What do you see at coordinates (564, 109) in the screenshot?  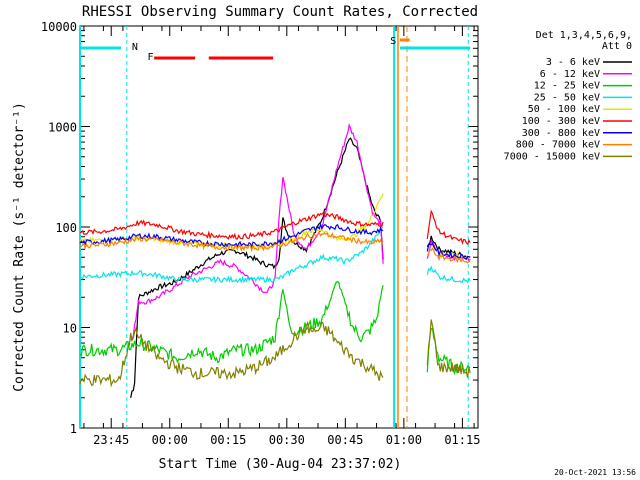 I see `legend-entry-label: 50 - 100 keV` at bounding box center [564, 109].